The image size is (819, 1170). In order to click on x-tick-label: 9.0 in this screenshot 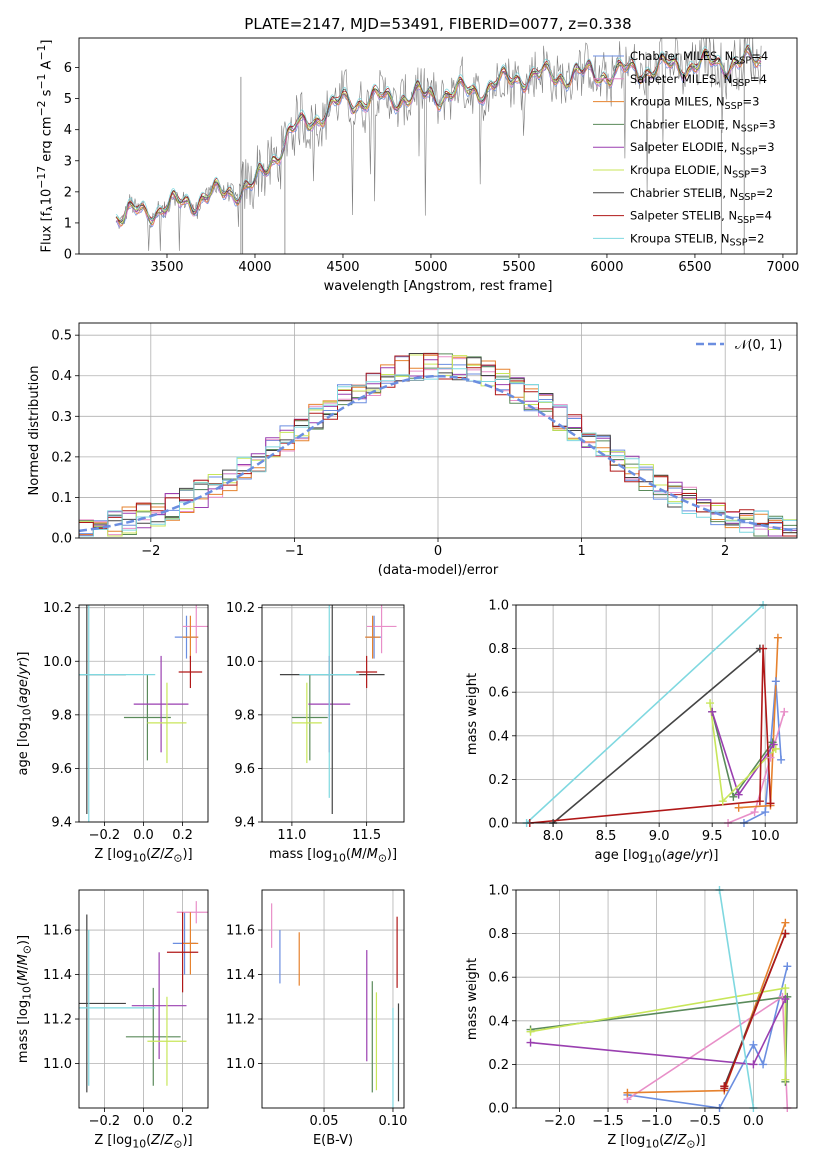, I will do `click(659, 836)`.